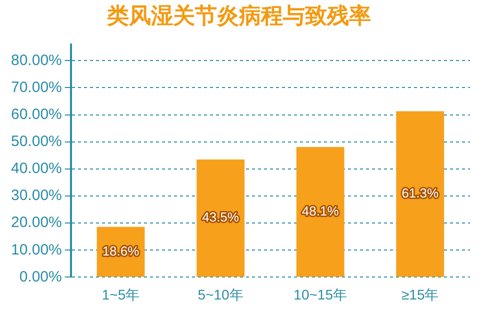 This screenshot has width=500, height=320. I want to click on y-tick-label: 60.00%, so click(36, 114).